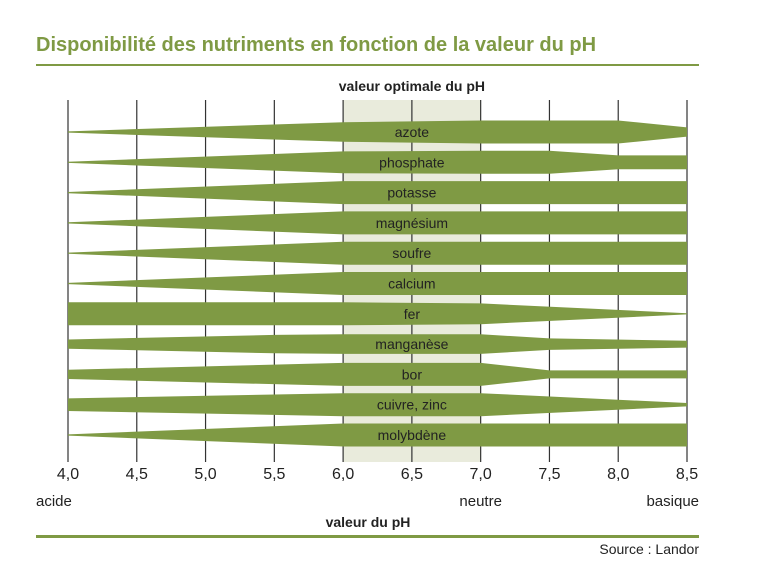  What do you see at coordinates (618, 474) in the screenshot?
I see `x-tick-label: 8,0` at bounding box center [618, 474].